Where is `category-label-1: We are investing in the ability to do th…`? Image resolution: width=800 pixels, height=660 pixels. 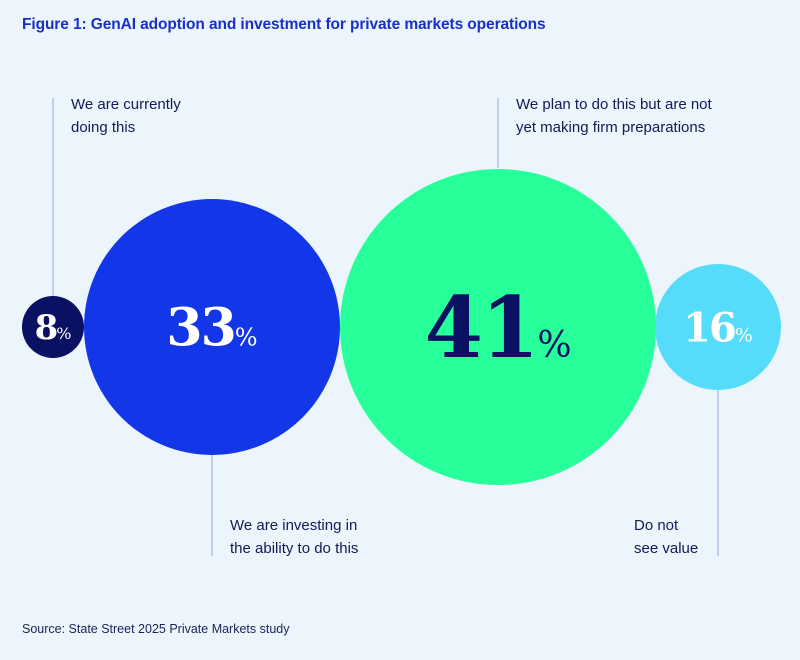 category-label-1: We are investing in the ability to do th… is located at coordinates (294, 537).